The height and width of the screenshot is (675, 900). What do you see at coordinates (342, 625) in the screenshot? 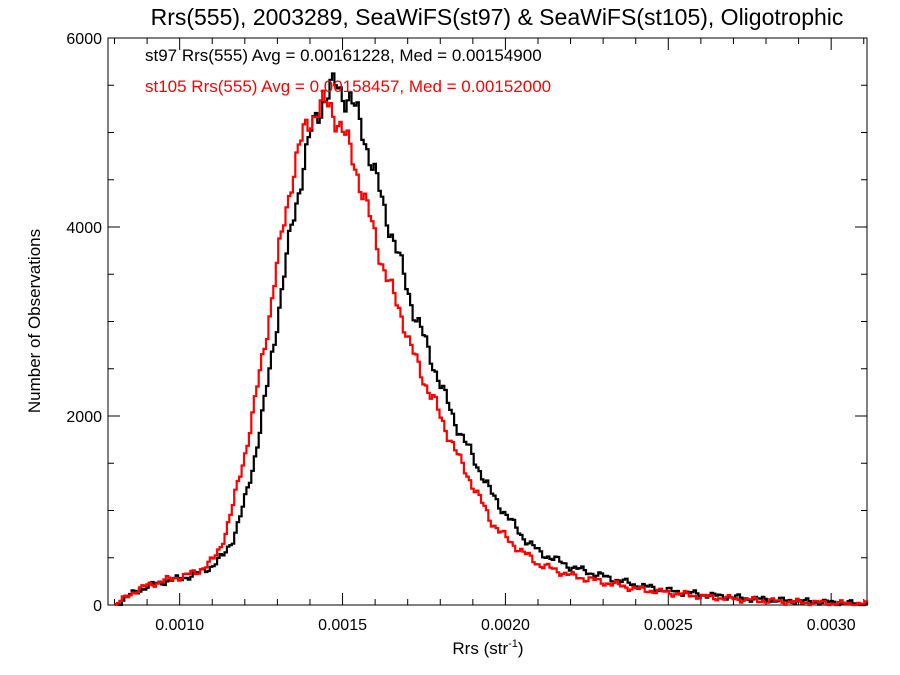
I see `x-tick-label: 0.0015` at bounding box center [342, 625].